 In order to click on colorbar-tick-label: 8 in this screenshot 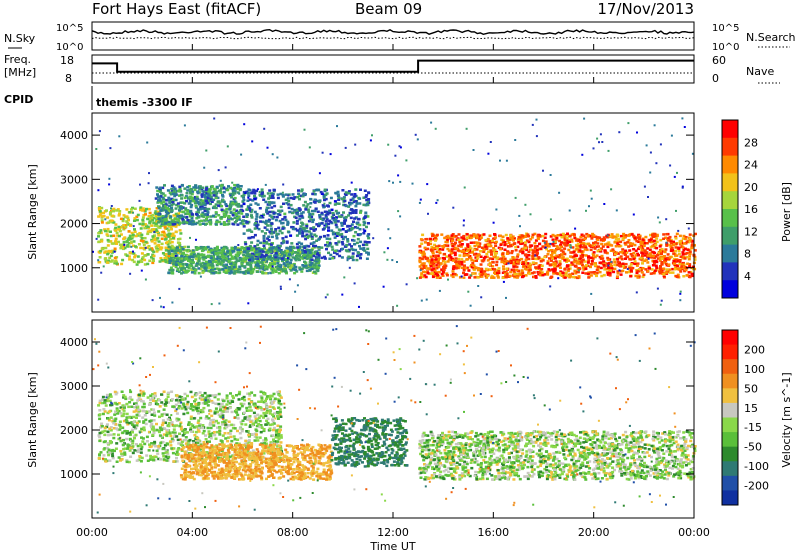, I will do `click(747, 254)`.